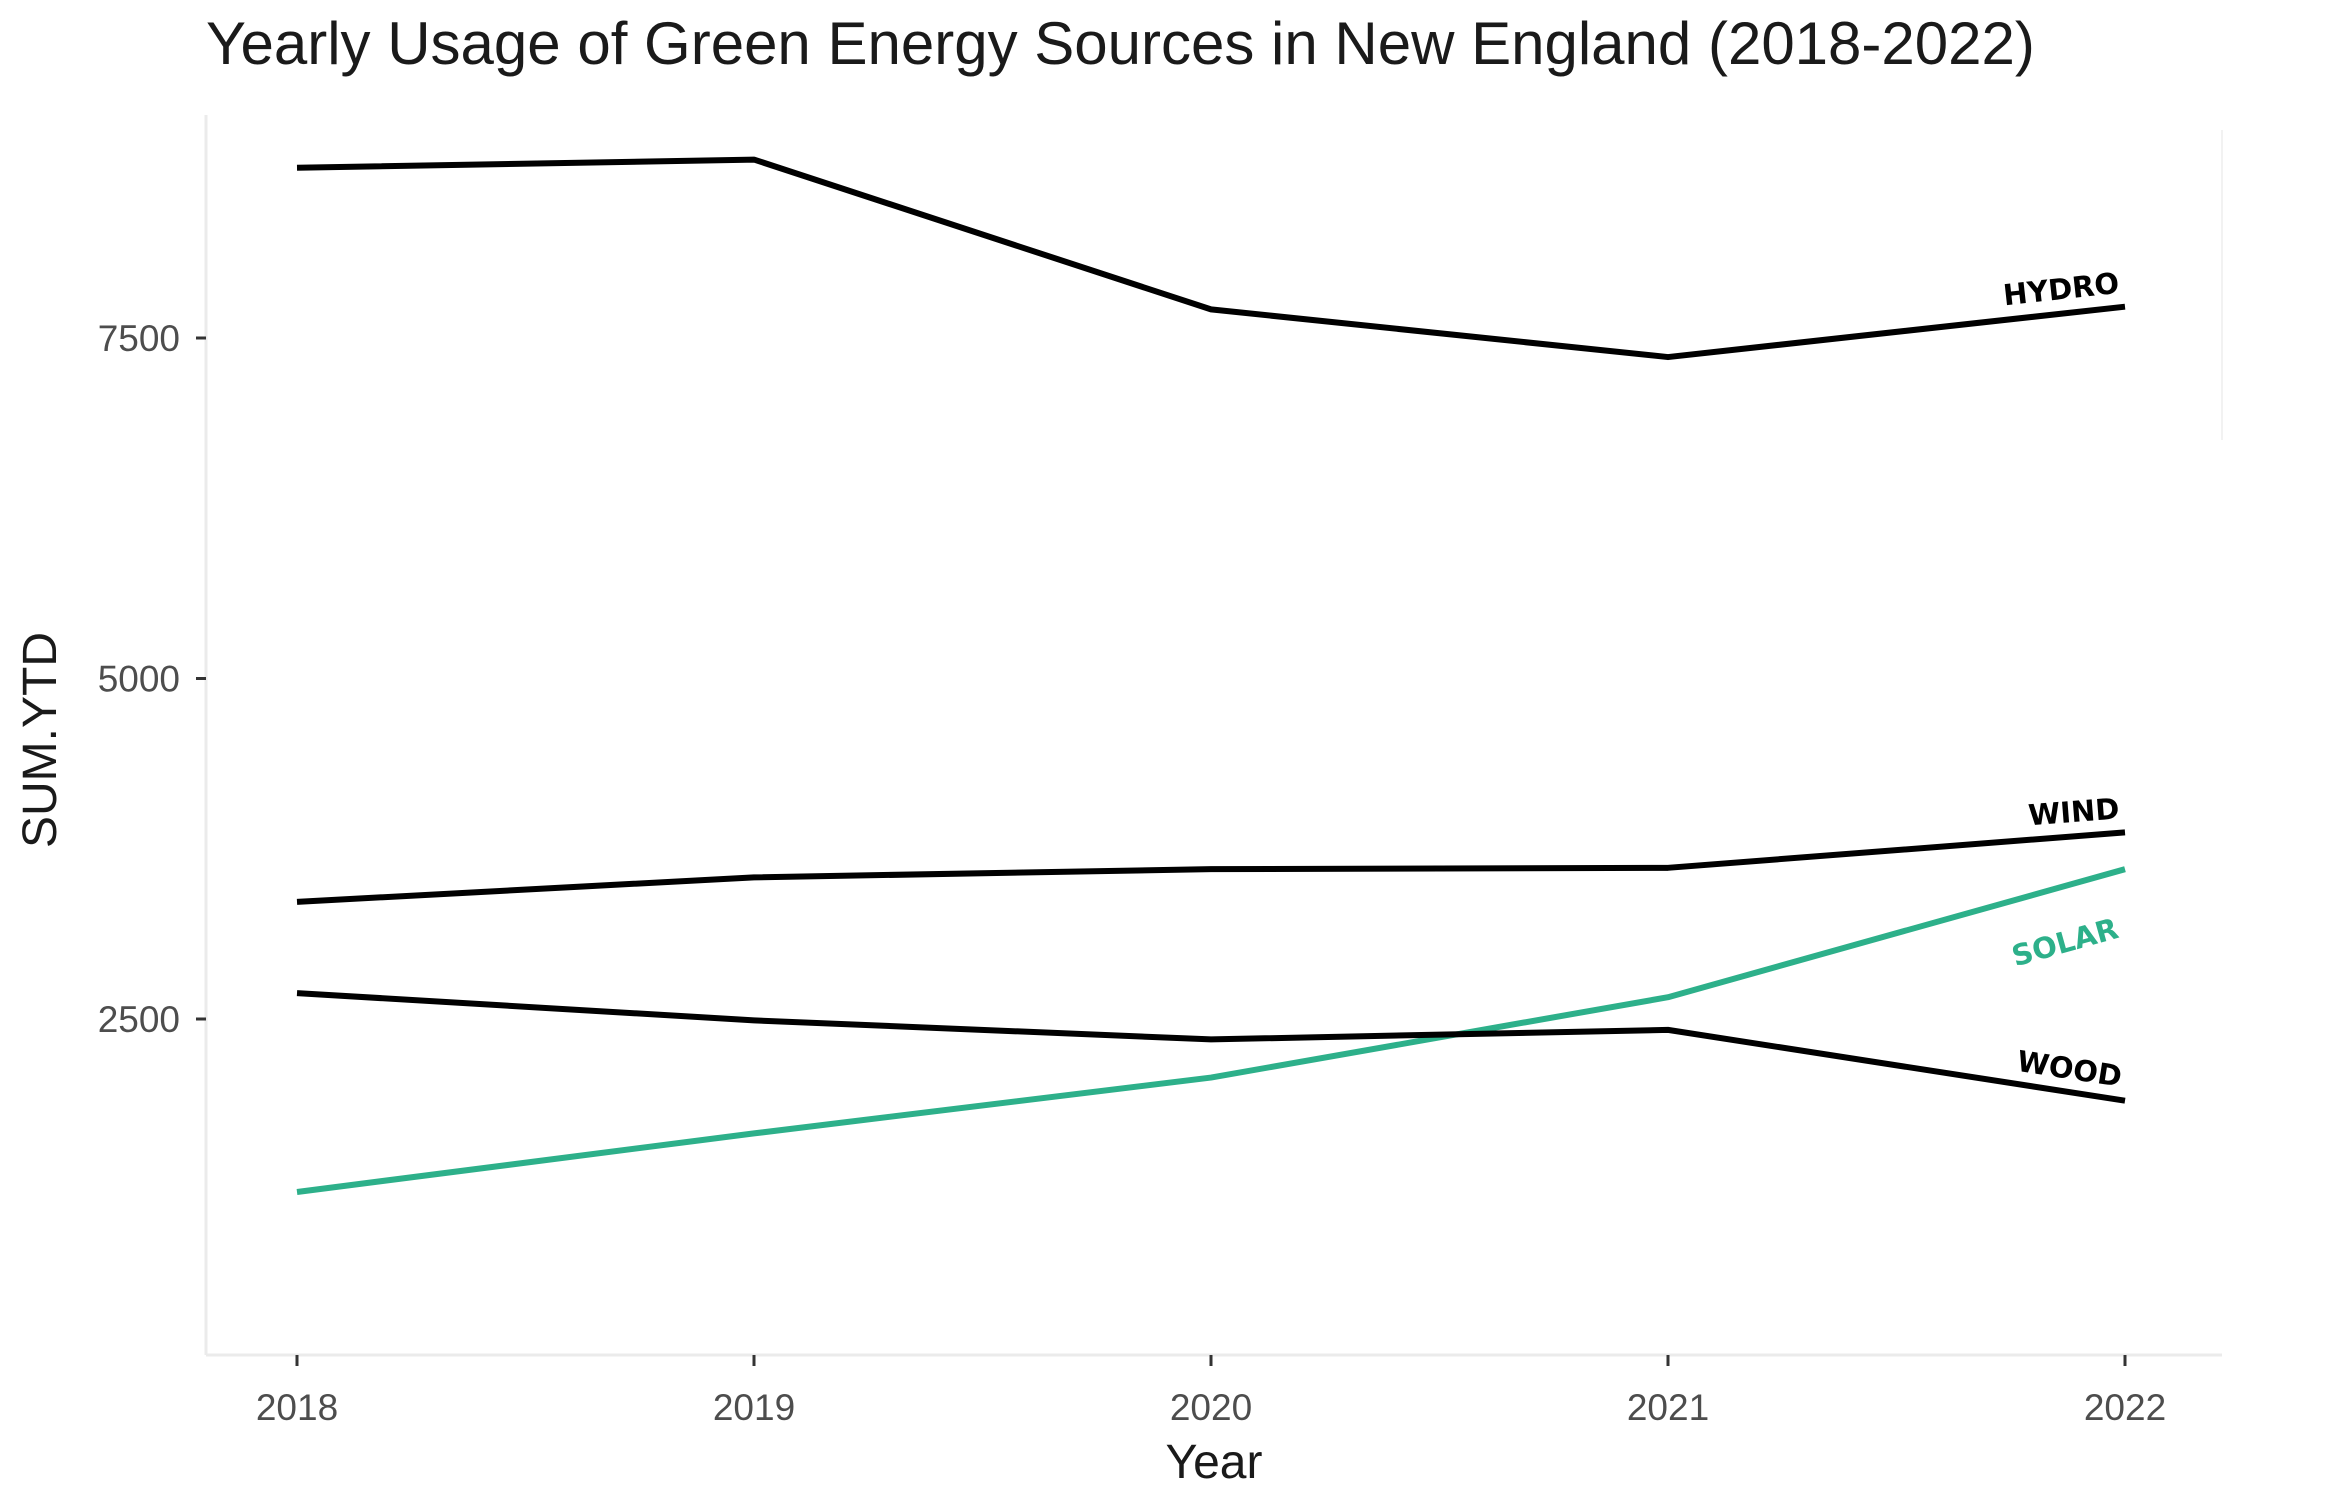 This screenshot has height=1488, width=2330. Describe the element at coordinates (1211, 258) in the screenshot. I see `series-line-hydro` at that location.